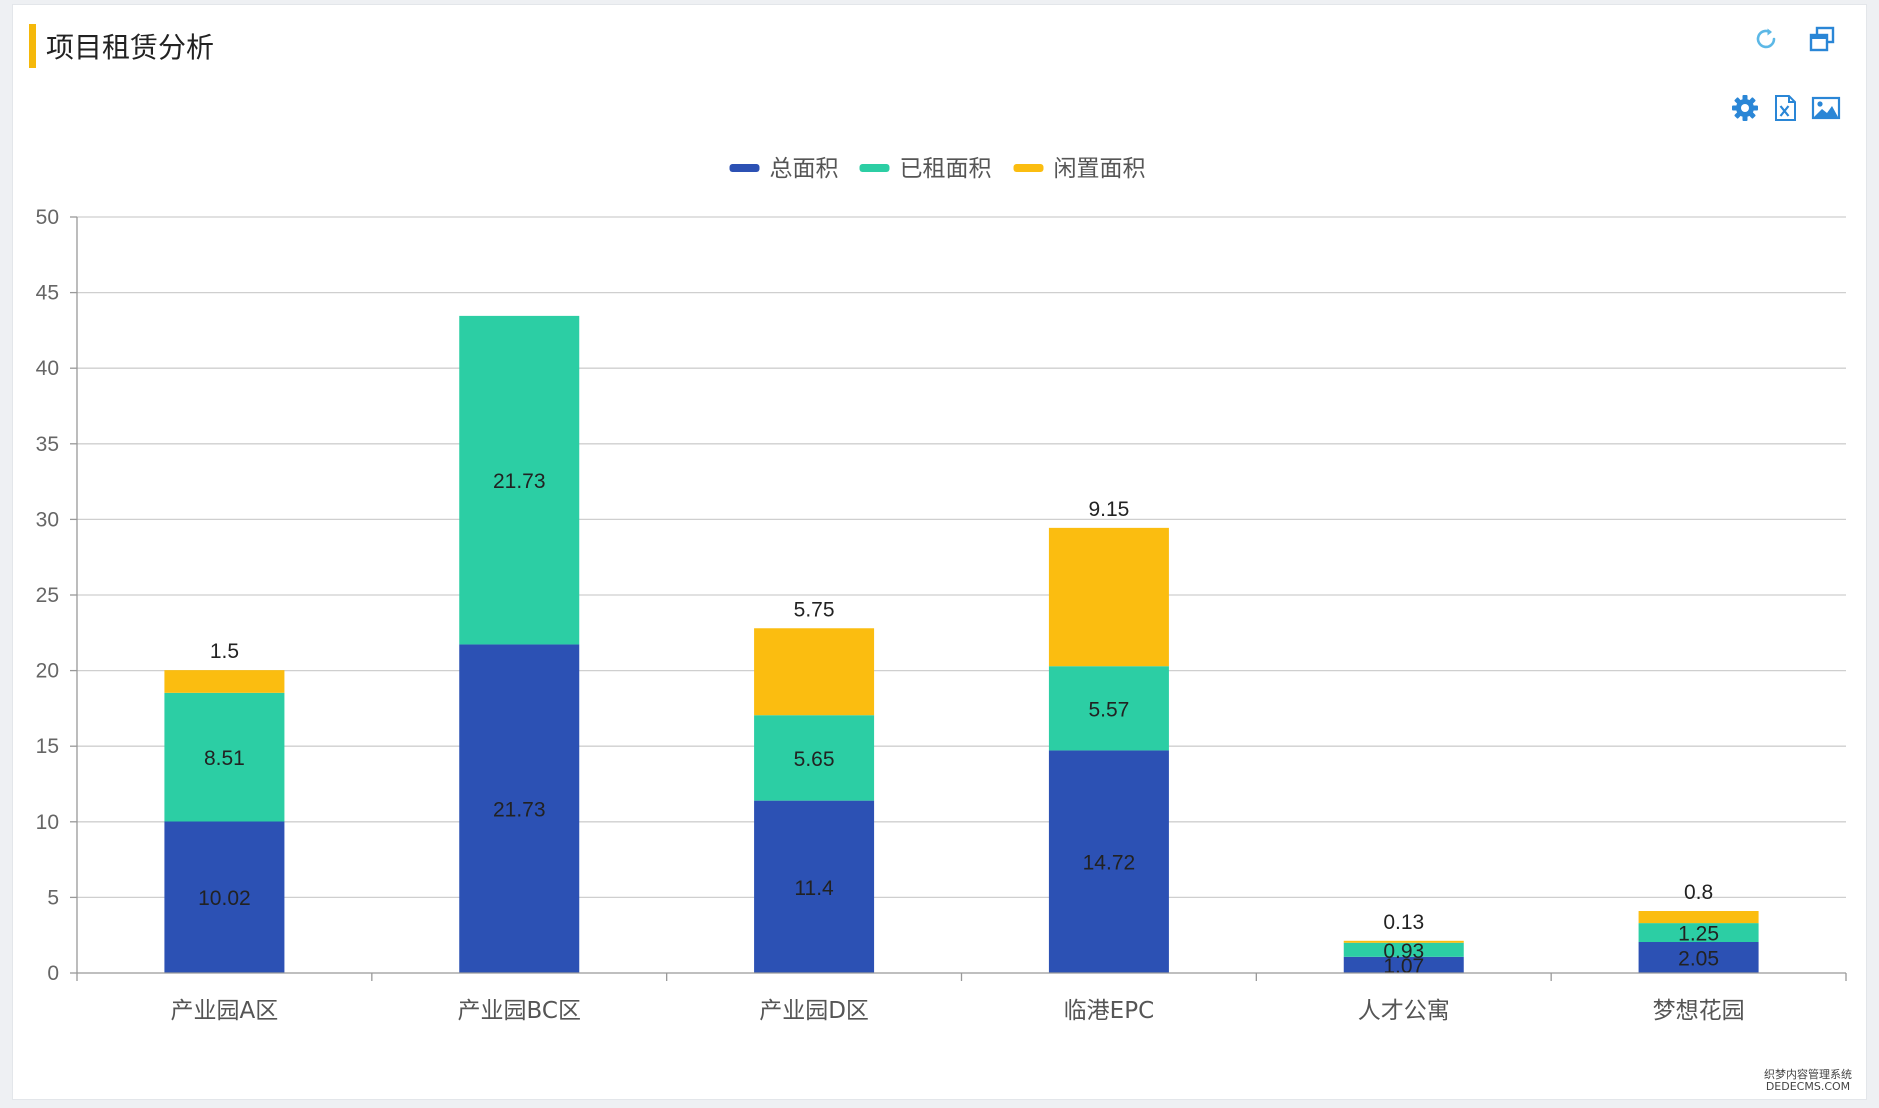 This screenshot has width=1879, height=1108. I want to click on data-label: 1.5, so click(224, 651).